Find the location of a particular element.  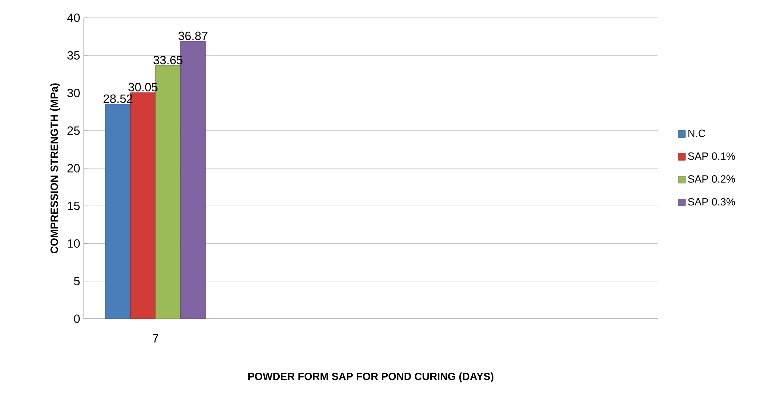

y-tick-label: 10 is located at coordinates (74, 244).